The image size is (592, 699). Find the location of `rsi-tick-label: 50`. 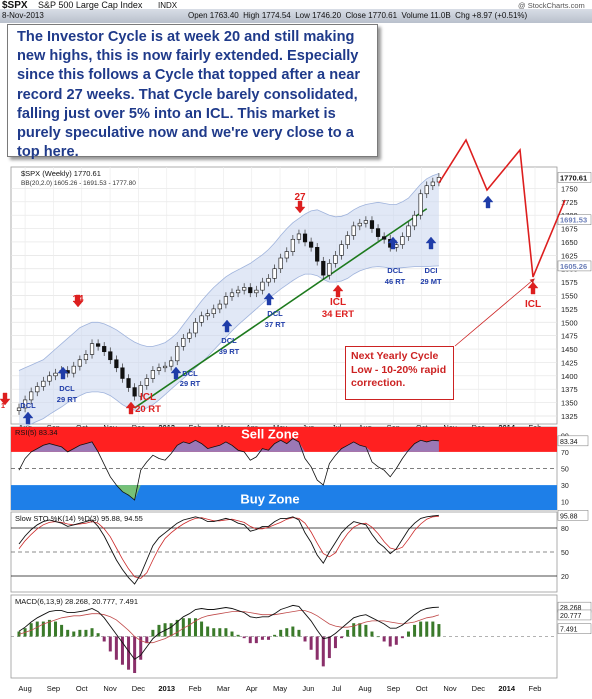

rsi-tick-label: 50 is located at coordinates (565, 470).